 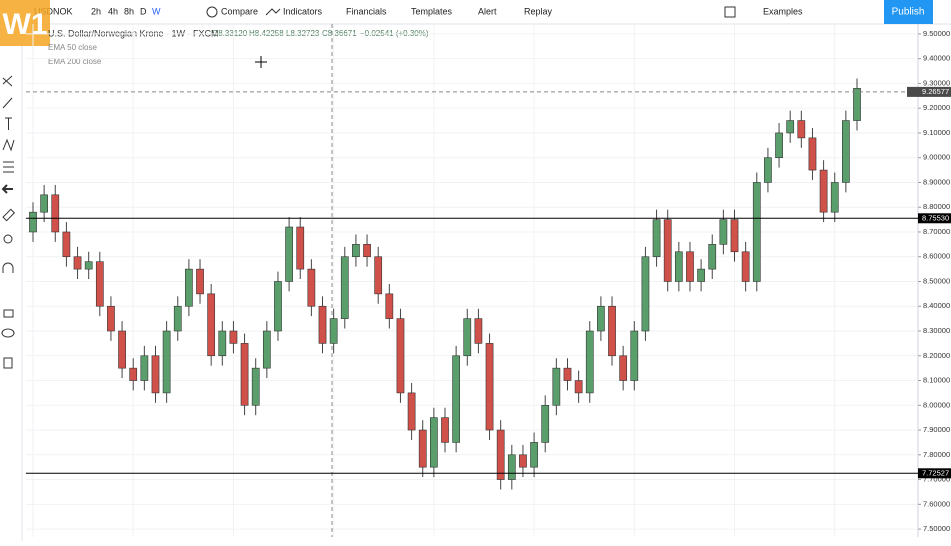 I want to click on publish-button: Publish, so click(x=908, y=12).